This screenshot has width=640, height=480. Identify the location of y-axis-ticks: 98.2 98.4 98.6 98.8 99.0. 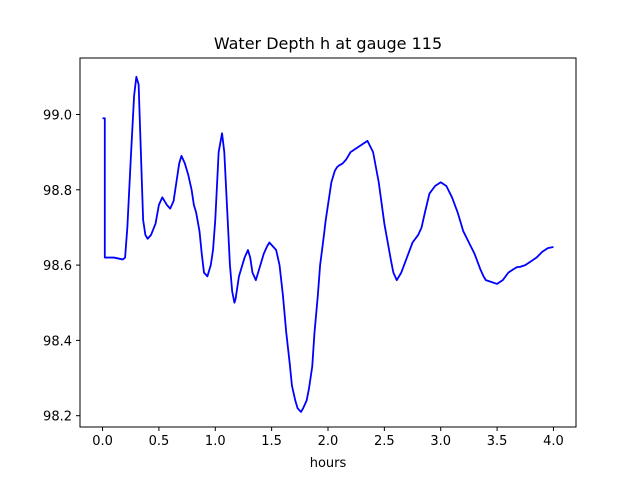
(61, 266).